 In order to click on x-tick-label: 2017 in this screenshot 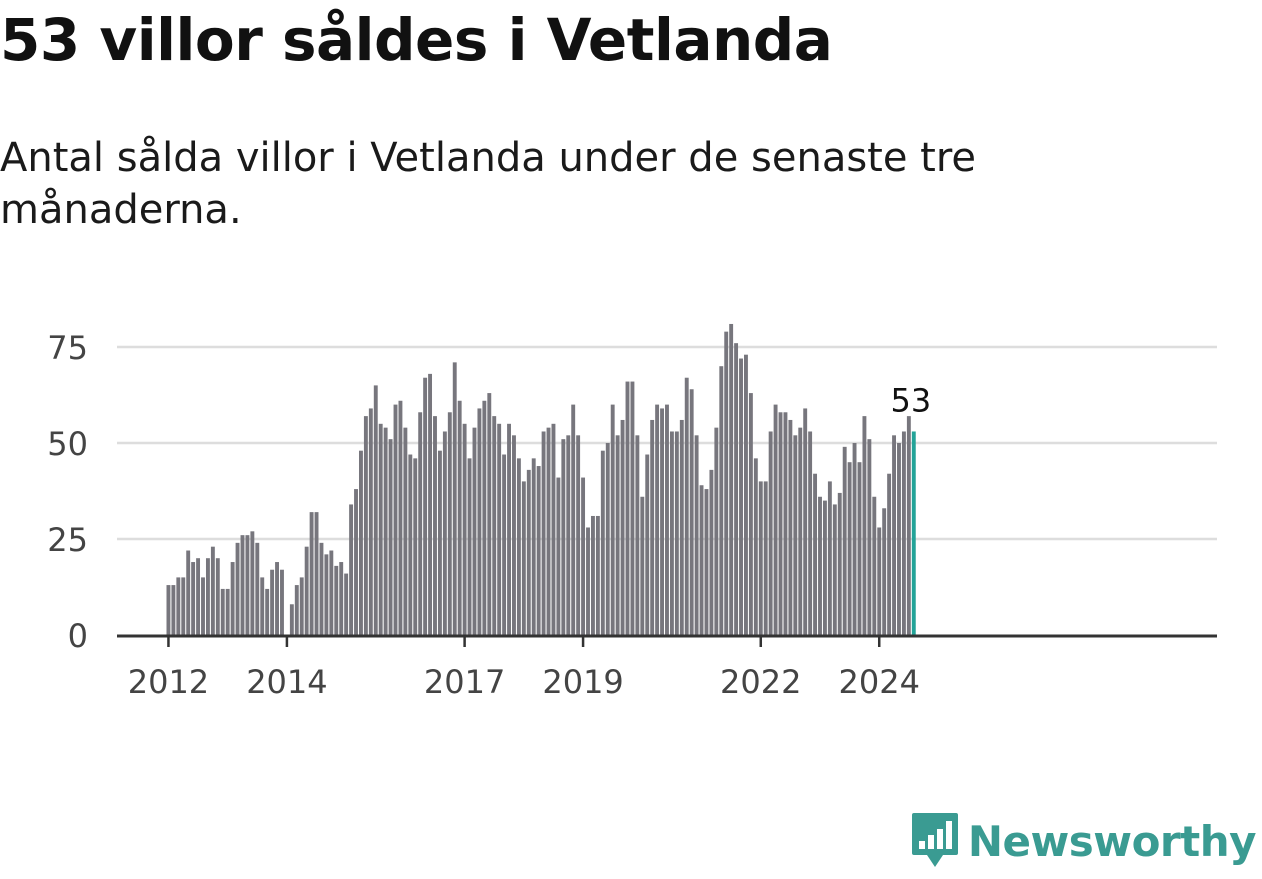, I will do `click(464, 682)`.